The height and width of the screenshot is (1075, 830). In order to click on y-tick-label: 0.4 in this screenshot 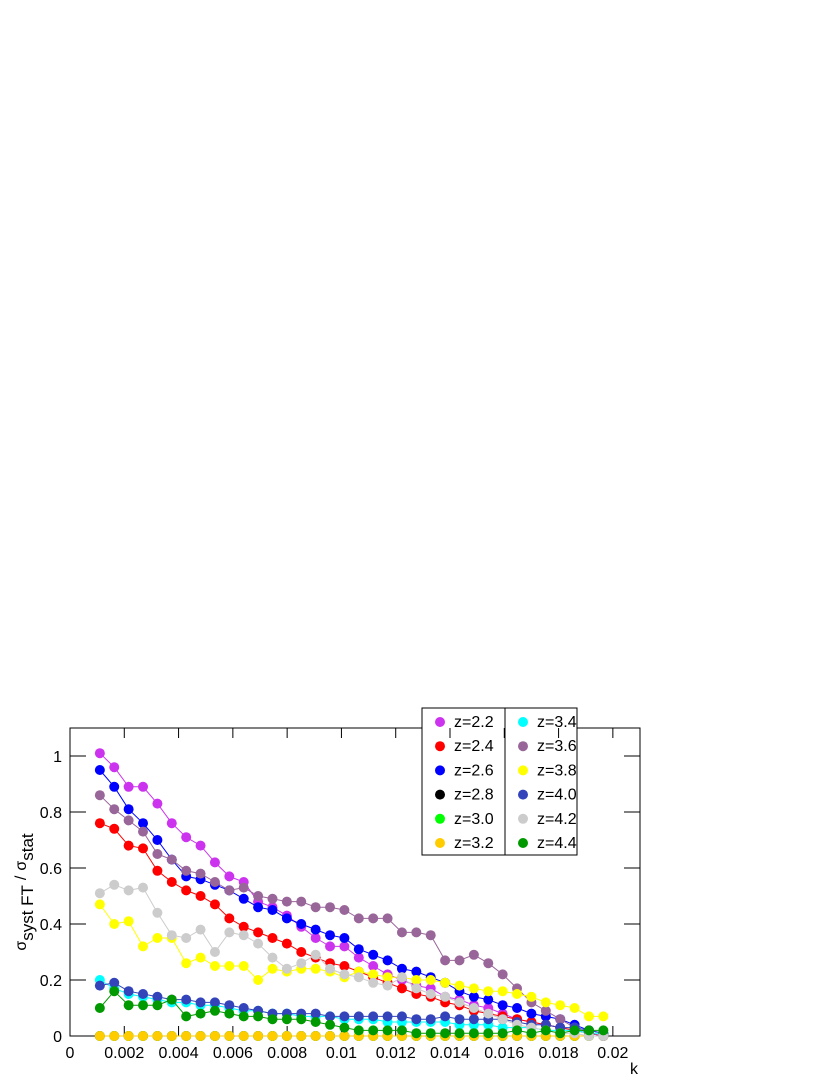, I will do `click(51, 925)`.